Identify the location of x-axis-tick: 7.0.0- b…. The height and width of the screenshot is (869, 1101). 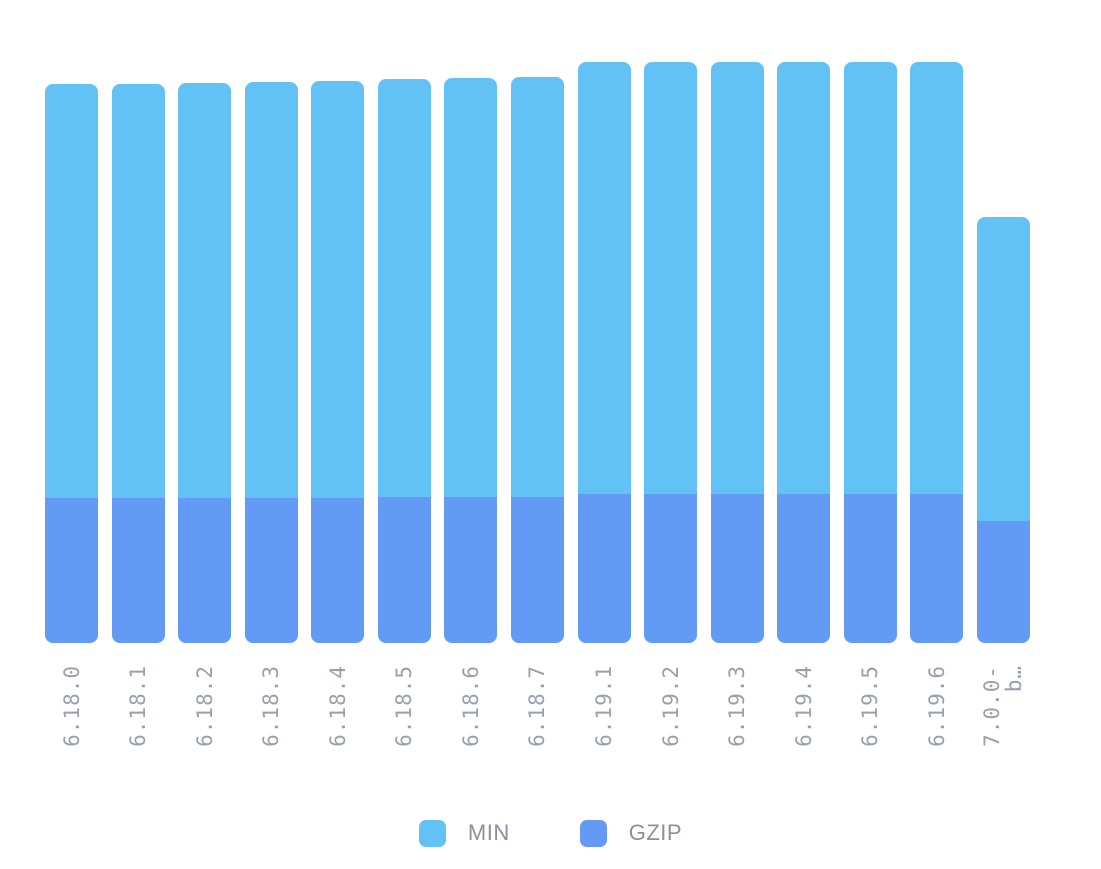
(1003, 718).